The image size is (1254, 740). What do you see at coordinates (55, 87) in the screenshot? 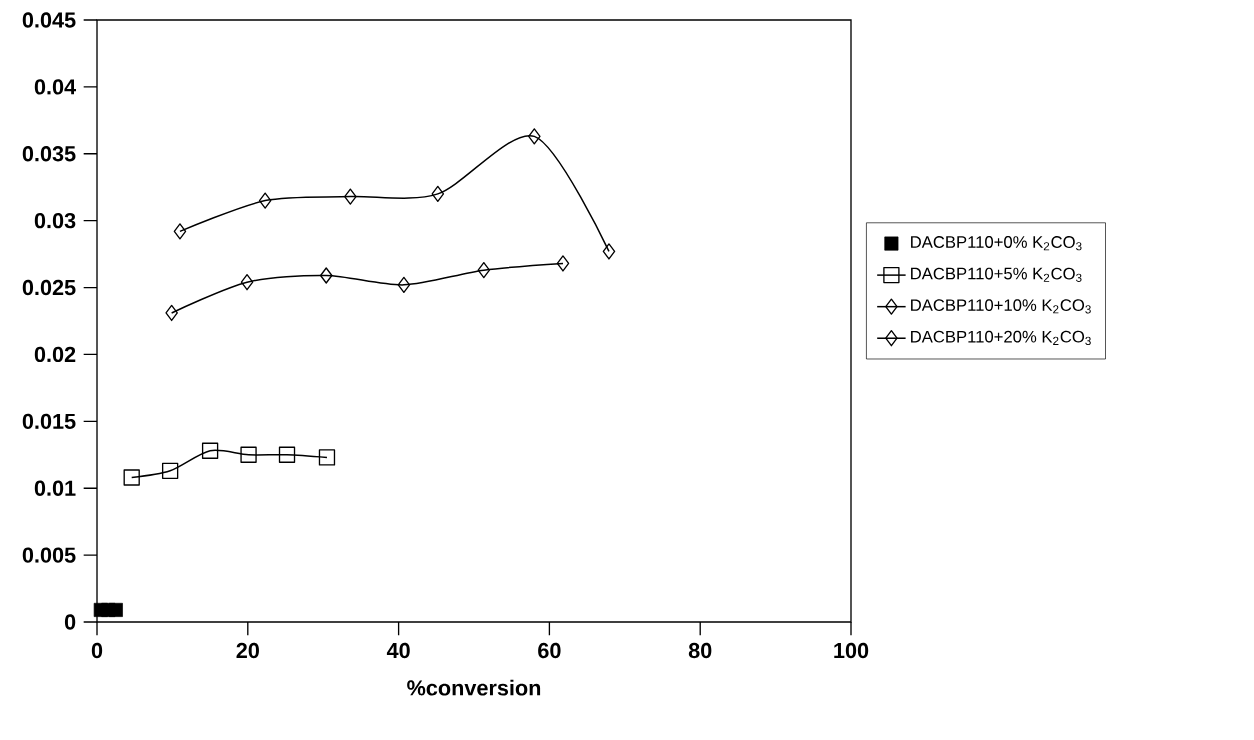
I see `y-tick-label: 0.04` at bounding box center [55, 87].